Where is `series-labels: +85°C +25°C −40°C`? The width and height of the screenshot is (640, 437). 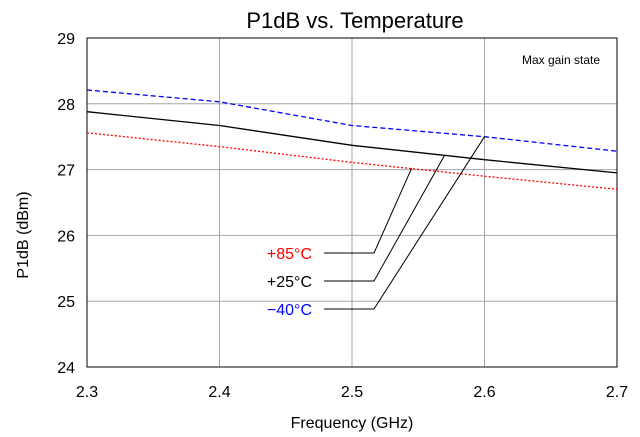
series-labels: +85°C +25°C −40°C is located at coordinates (289, 282).